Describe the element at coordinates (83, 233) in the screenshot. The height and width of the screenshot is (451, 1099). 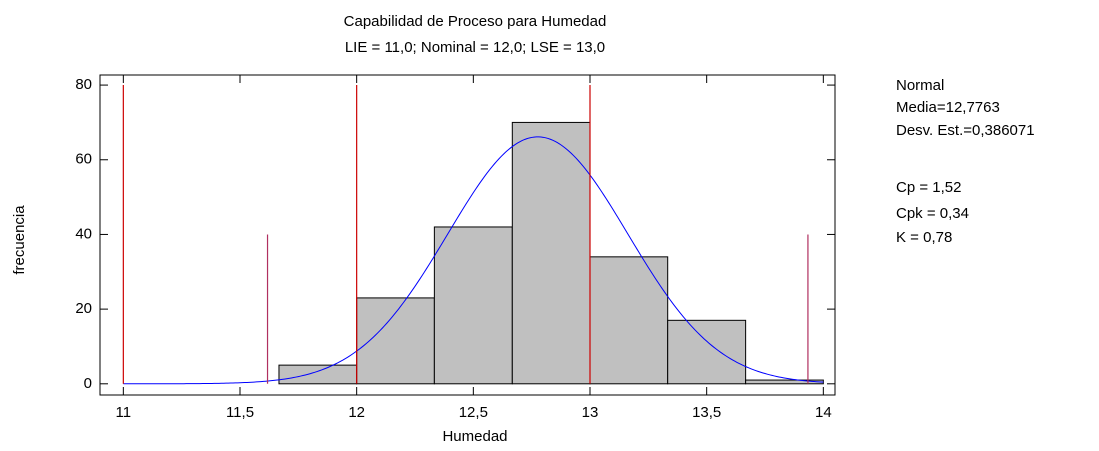
I see `y-tick-label: 40` at that location.